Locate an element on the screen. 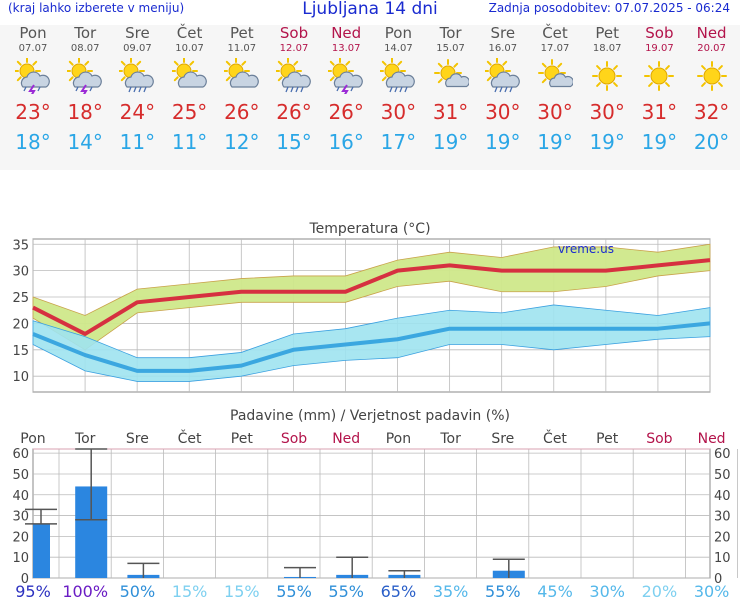 The height and width of the screenshot is (600, 740). max-temperature: 31° is located at coordinates (659, 112).